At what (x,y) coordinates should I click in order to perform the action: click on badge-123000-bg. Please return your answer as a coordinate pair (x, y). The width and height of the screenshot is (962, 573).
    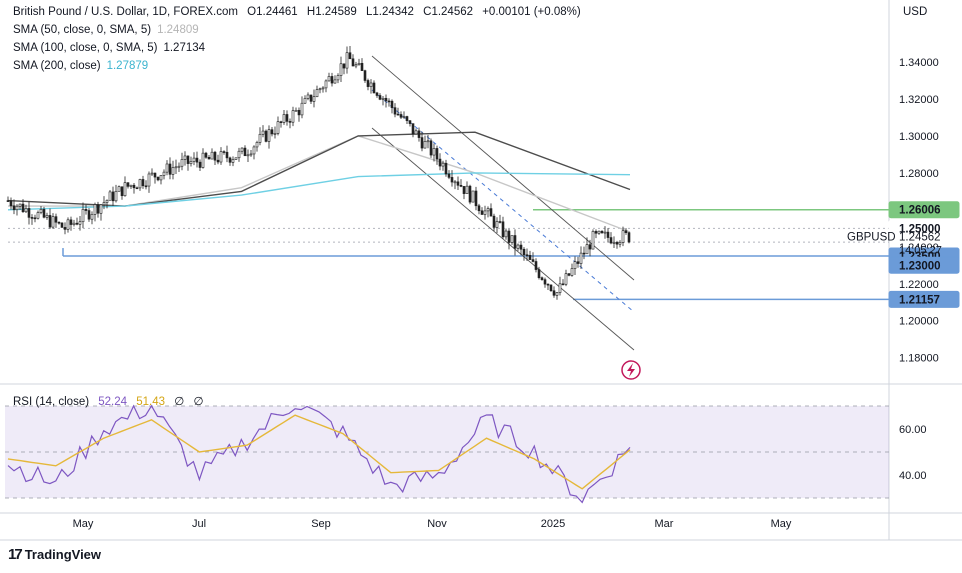
    Looking at the image, I should click on (924, 265).